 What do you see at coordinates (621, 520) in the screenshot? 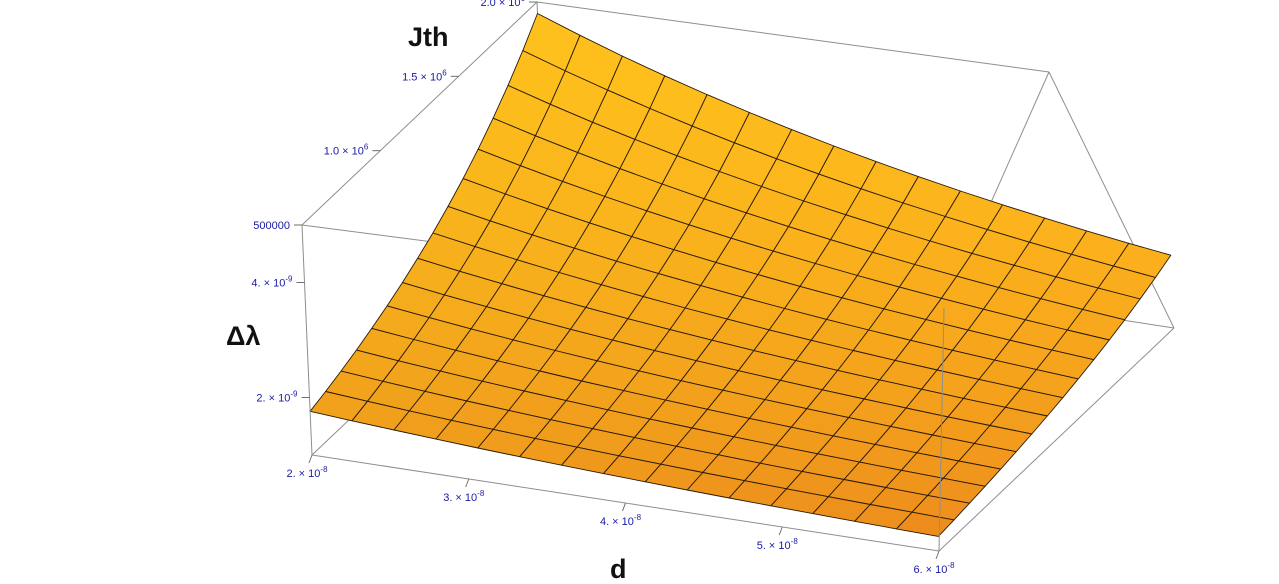
I see `x-tick-label: 4. × 10-8` at bounding box center [621, 520].